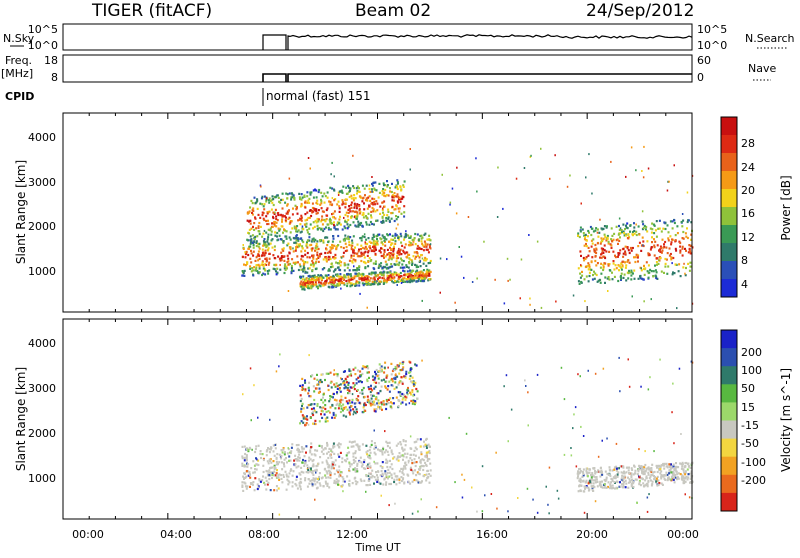  Describe the element at coordinates (393, 11) in the screenshot. I see `beam-title: Beam 02` at that location.